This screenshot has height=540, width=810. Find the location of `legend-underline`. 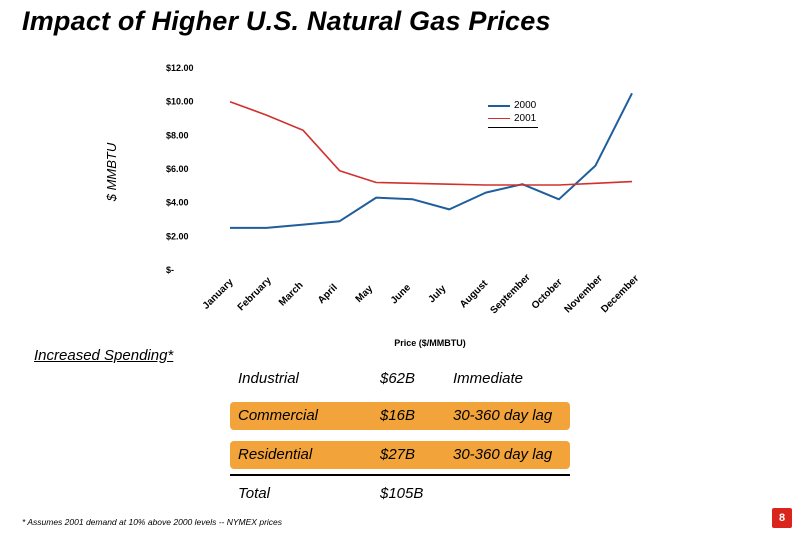

legend-underline is located at coordinates (513, 127).